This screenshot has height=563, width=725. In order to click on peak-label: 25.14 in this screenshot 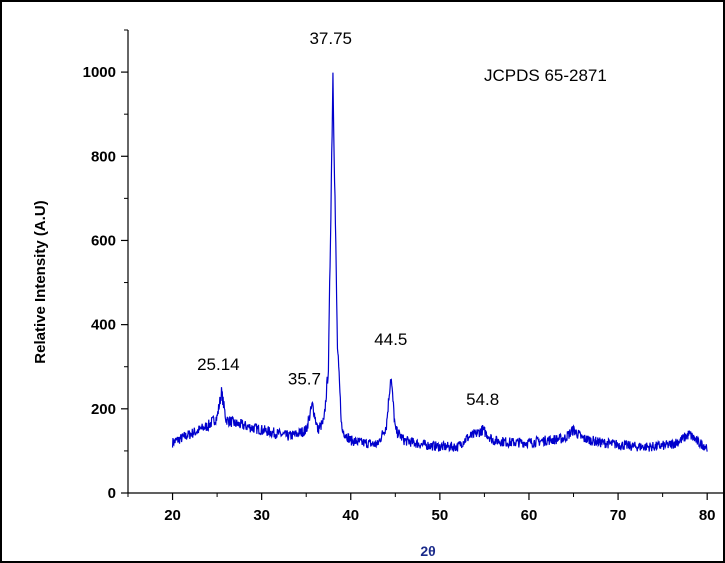, I will do `click(218, 364)`.